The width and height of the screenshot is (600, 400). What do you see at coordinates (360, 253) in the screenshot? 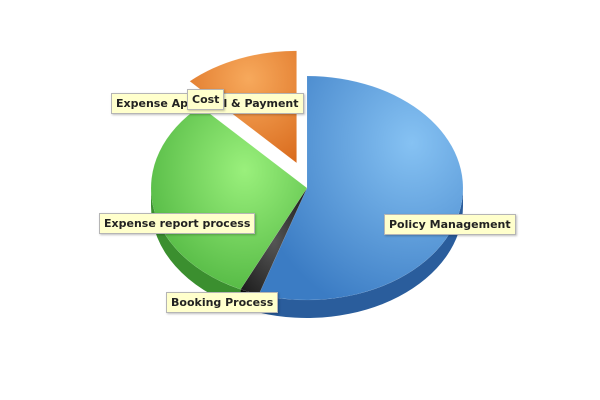
I see `slice-policy-management-side` at bounding box center [360, 253].